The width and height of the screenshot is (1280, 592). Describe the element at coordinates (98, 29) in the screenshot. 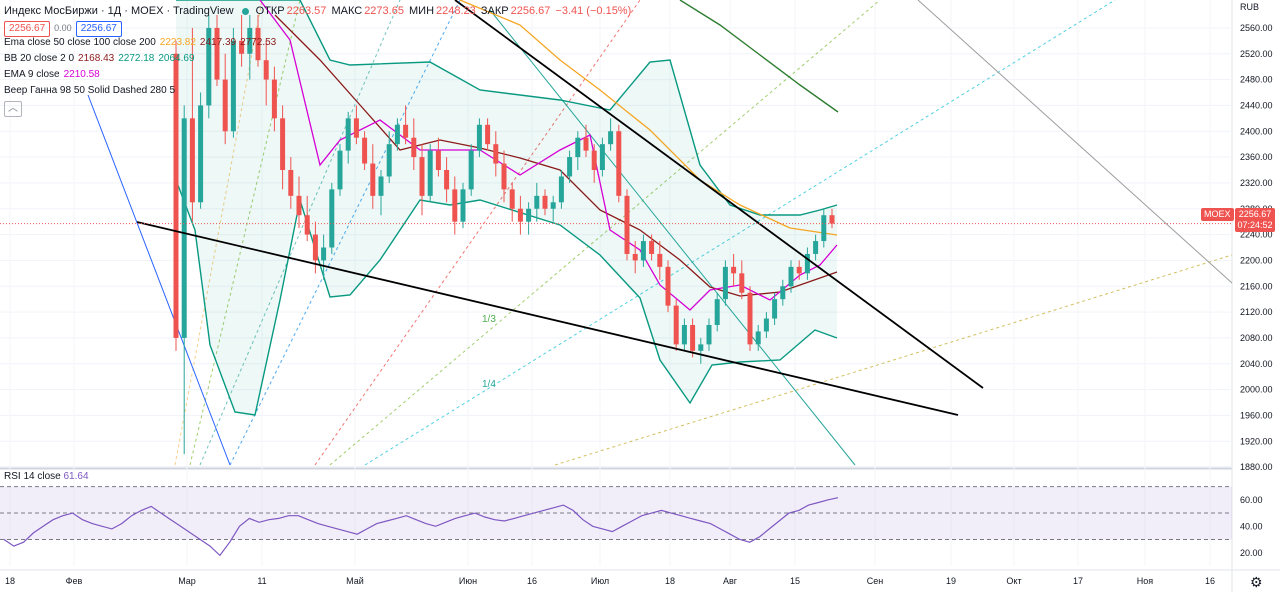

I see `buy-price-button: 2256.67` at that location.